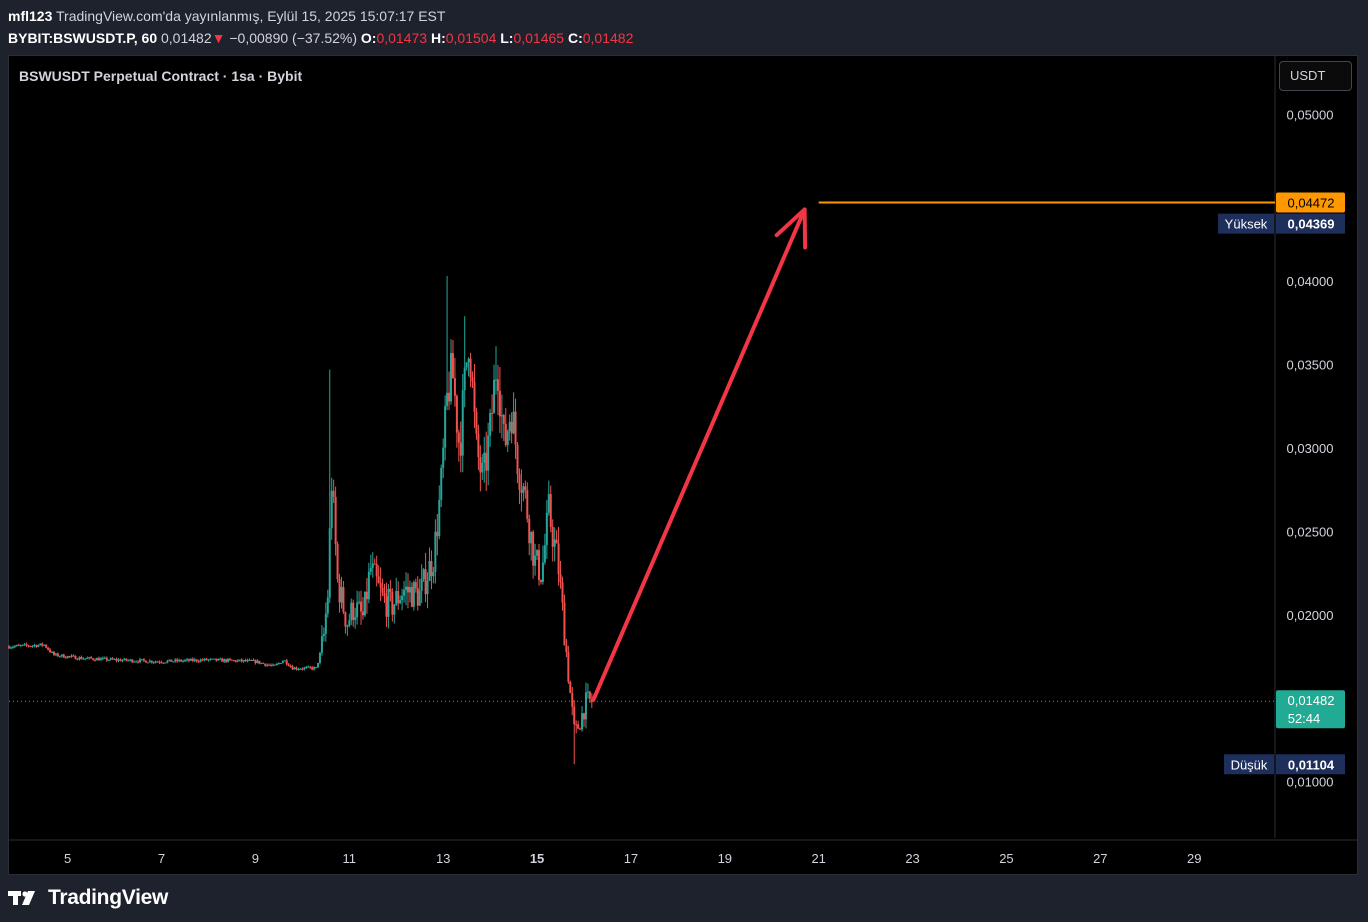  Describe the element at coordinates (537, 858) in the screenshot. I see `x-tick-label: 15` at that location.